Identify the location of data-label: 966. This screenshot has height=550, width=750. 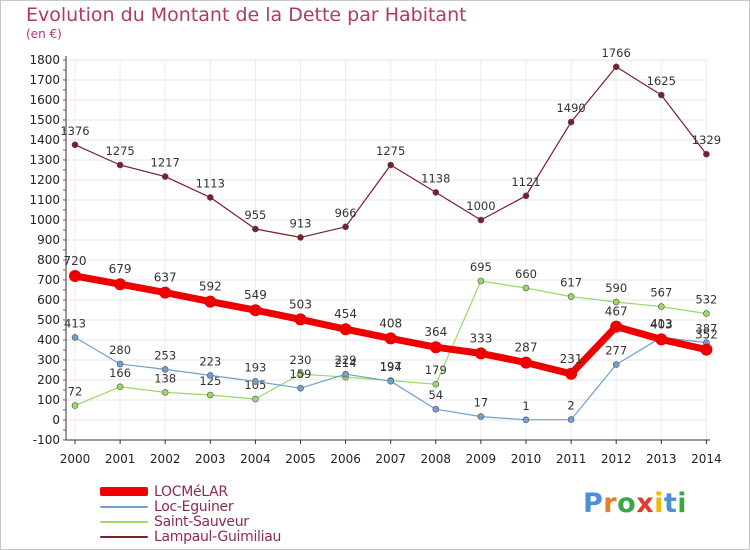
(346, 213).